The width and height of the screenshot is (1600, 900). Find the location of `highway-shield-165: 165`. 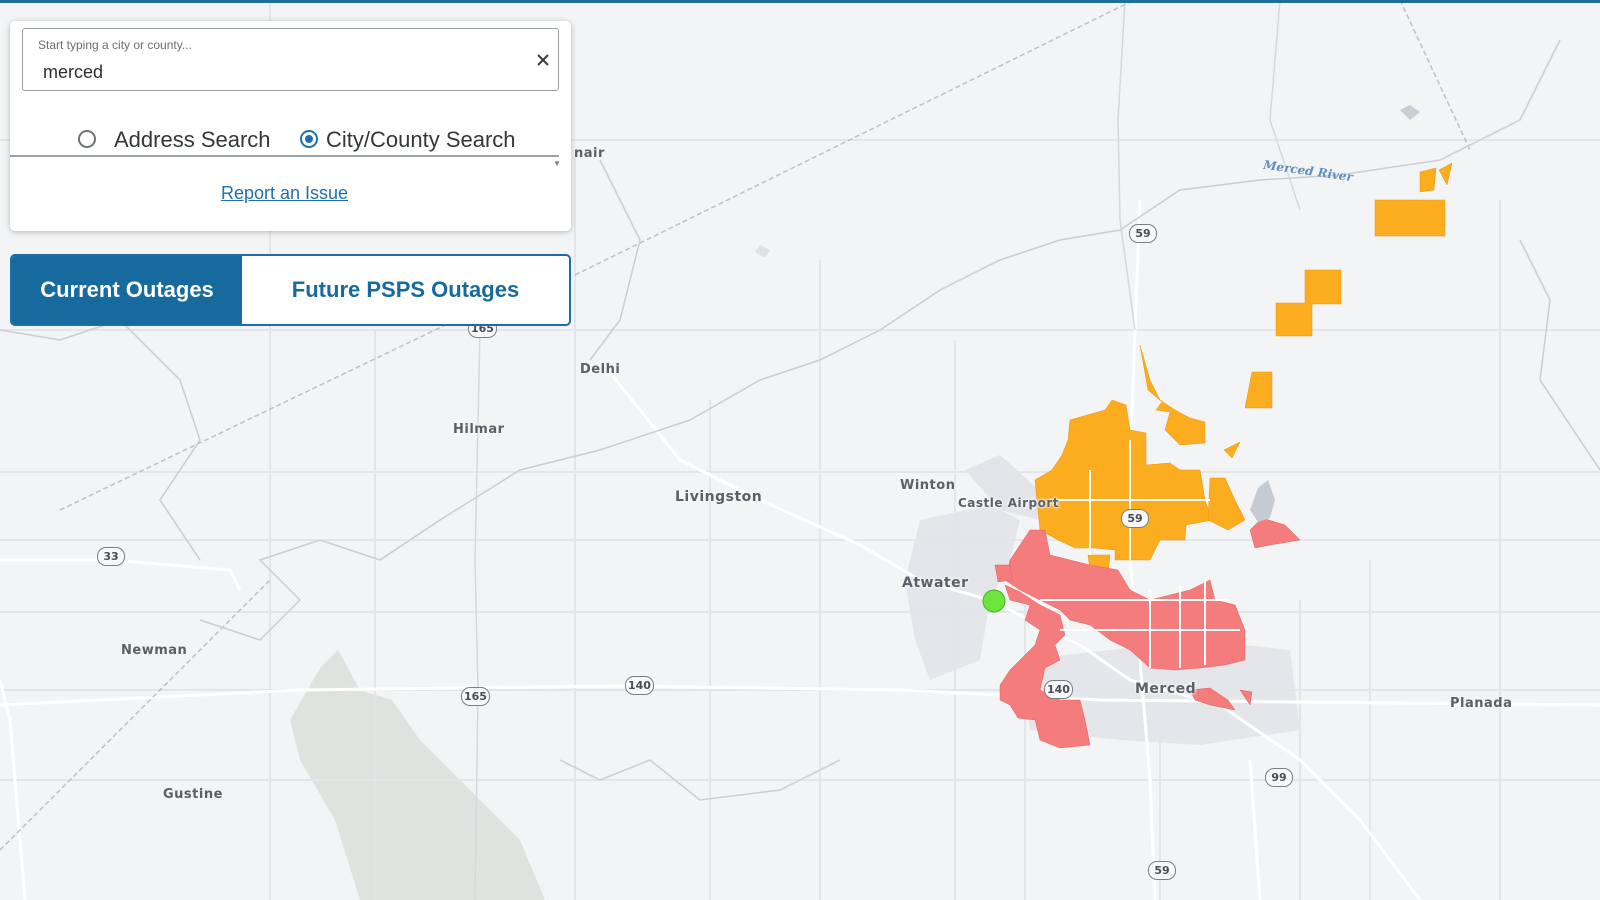

highway-shield-165: 165 is located at coordinates (475, 696).